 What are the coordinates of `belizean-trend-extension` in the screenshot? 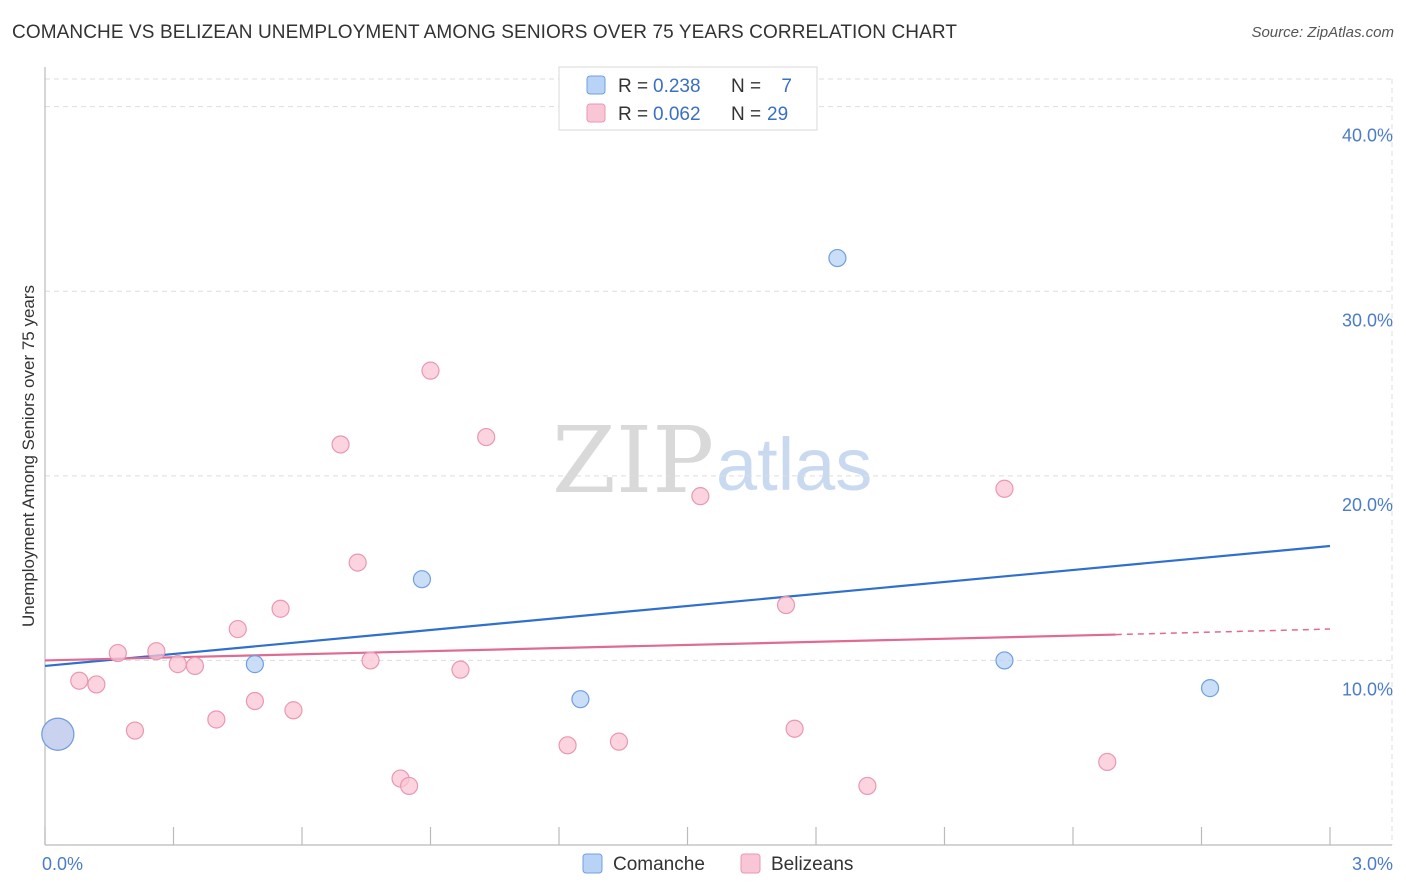 It's located at (1223, 632).